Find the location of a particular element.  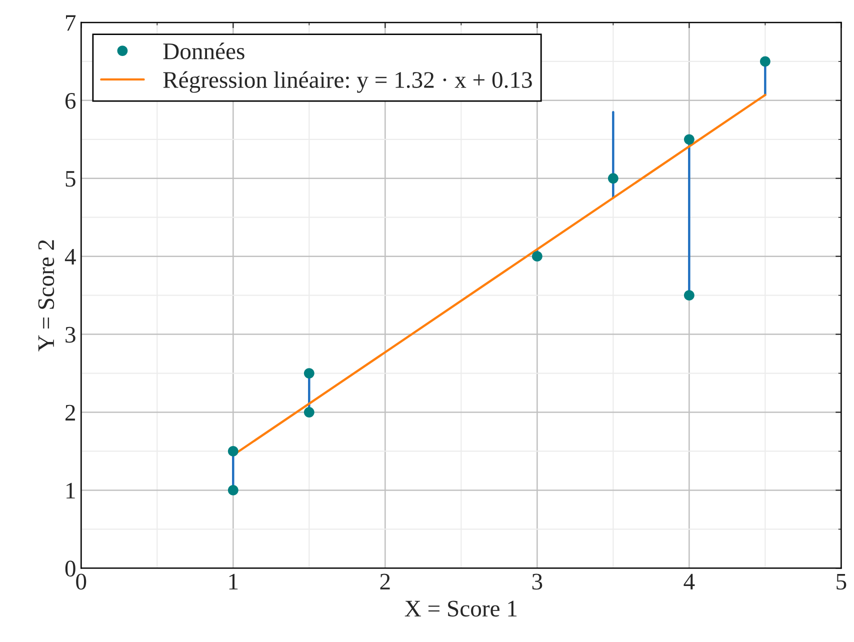

y-tick-label: 0 is located at coordinates (70, 568).